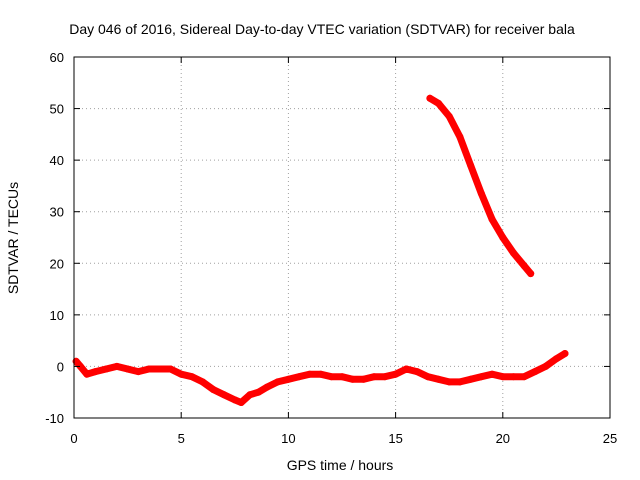  I want to click on x-tick-label: 5, so click(181, 438).